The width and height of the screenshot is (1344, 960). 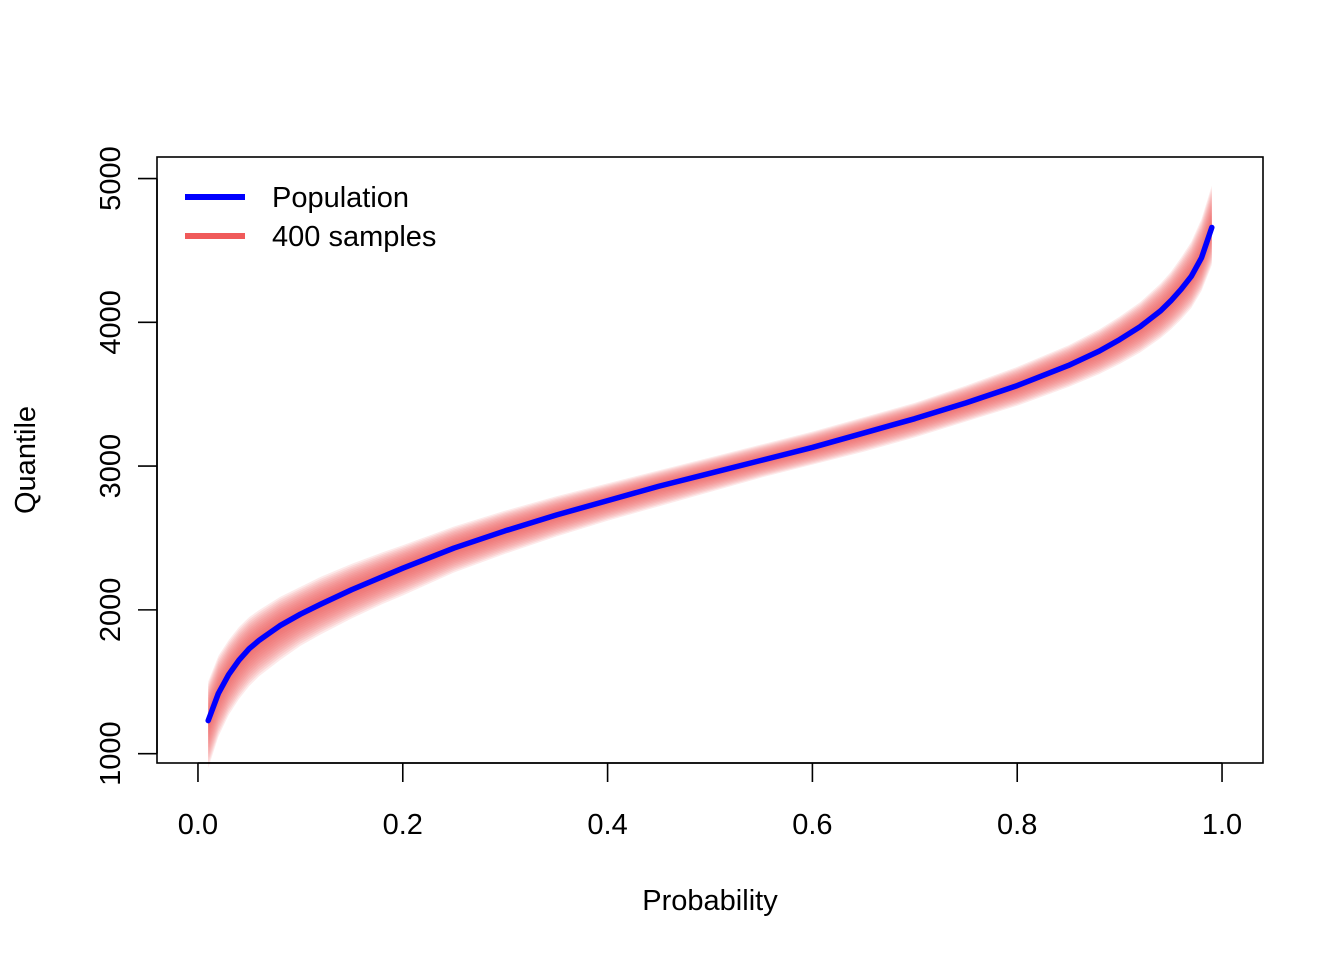 I want to click on x-tick-label: 0.4, so click(x=607, y=825).